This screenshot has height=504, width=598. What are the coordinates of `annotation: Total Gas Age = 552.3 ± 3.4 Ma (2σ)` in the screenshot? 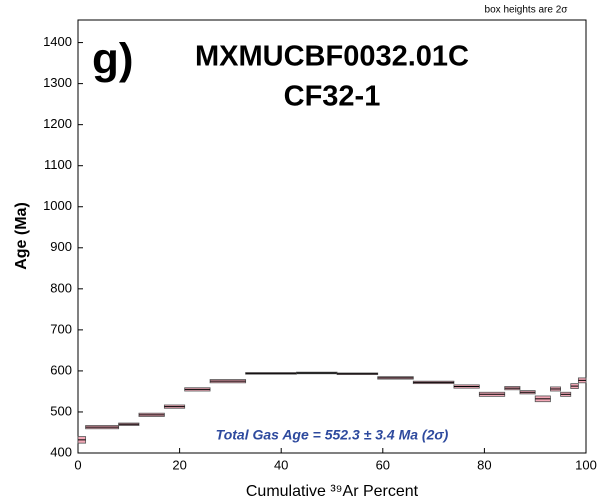 It's located at (332, 435).